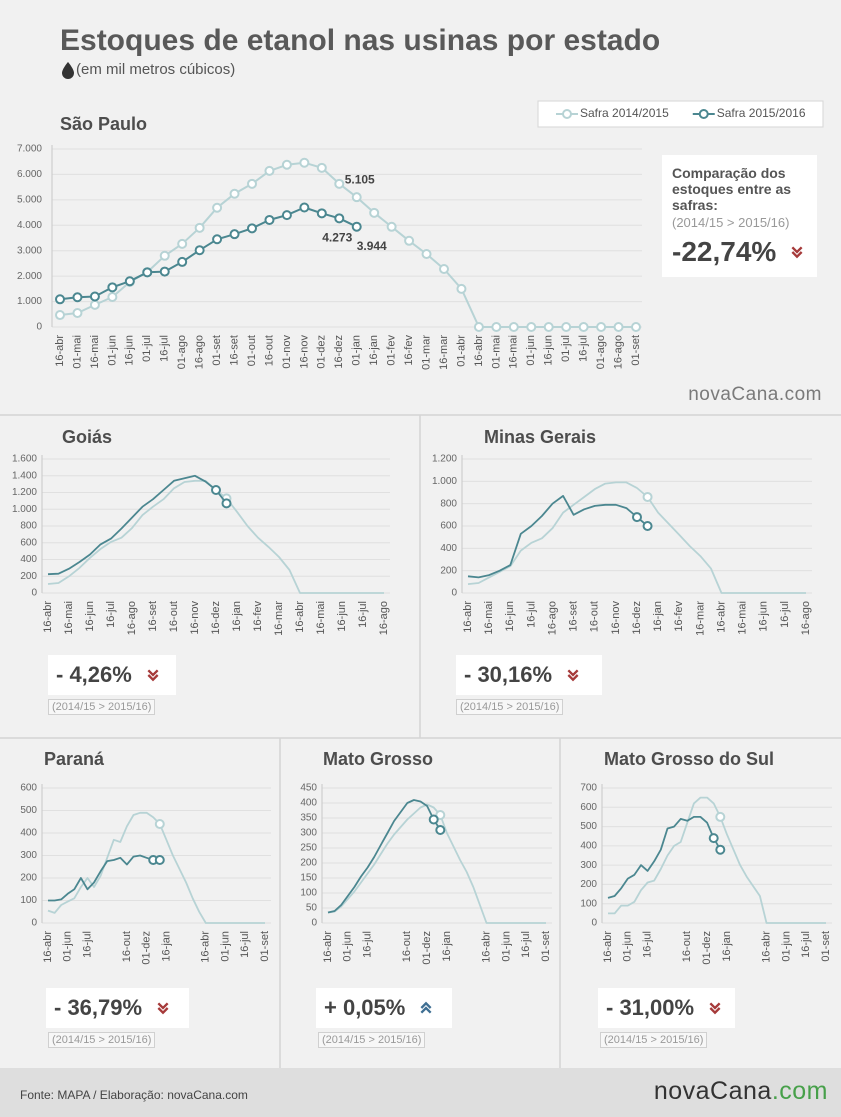 The height and width of the screenshot is (1117, 841). What do you see at coordinates (312, 908) in the screenshot?
I see `y-tick-label: 50` at bounding box center [312, 908].